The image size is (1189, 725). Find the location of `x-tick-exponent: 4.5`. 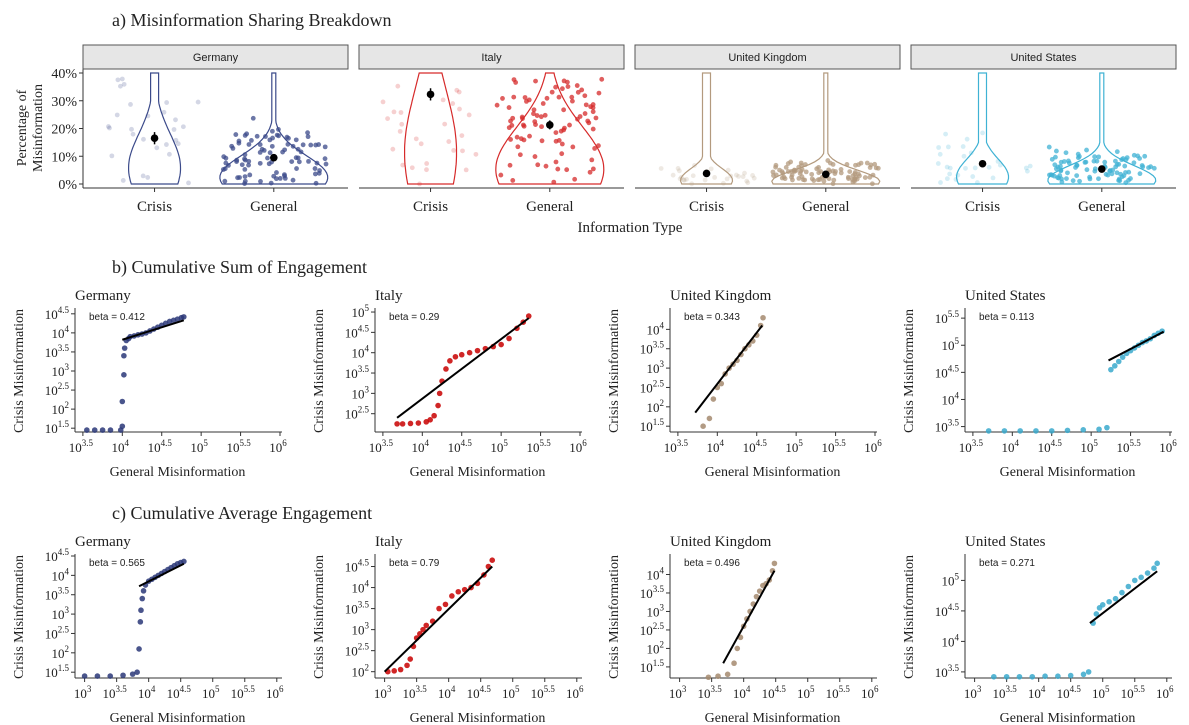

x-tick-exponent: 4.5 is located at coordinates (467, 443).